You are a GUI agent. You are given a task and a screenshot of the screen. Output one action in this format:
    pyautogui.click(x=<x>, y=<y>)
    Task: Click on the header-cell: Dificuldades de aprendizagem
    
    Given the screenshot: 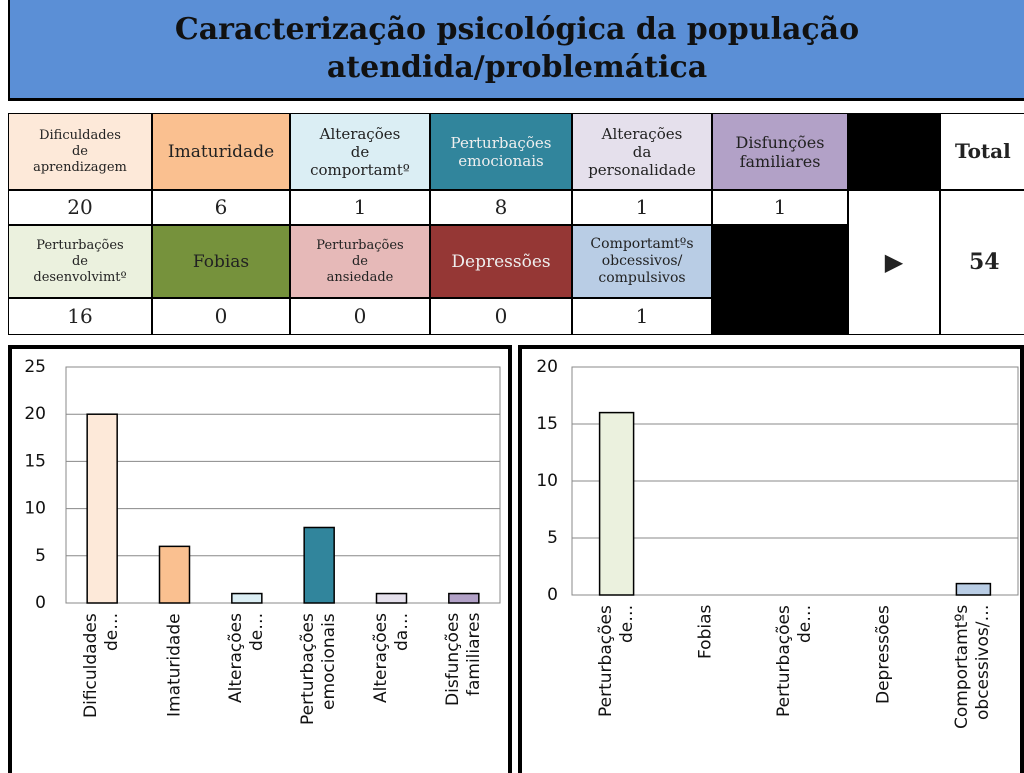 What is the action you would take?
    pyautogui.click(x=80, y=151)
    